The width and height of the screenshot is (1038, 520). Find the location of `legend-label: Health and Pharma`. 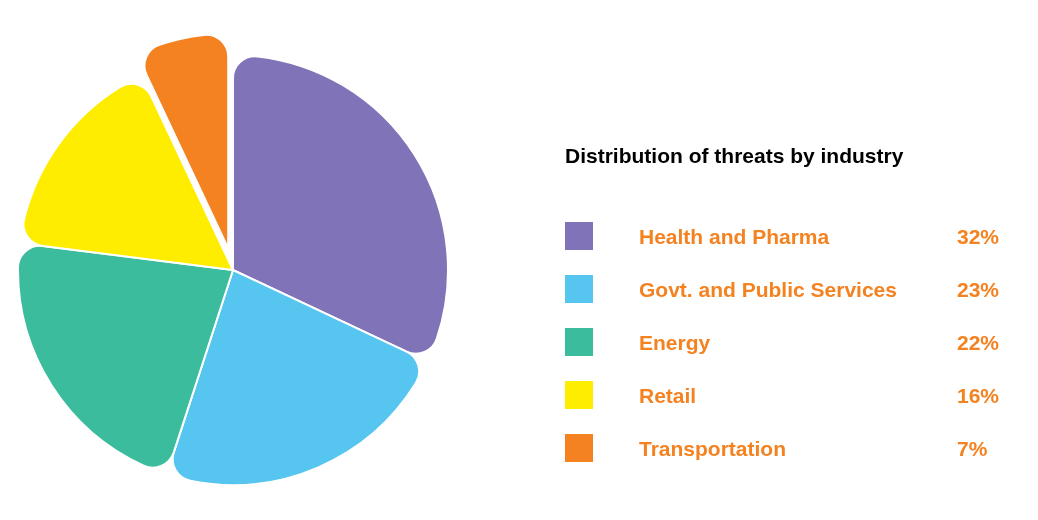

legend-label: Health and Pharma is located at coordinates (734, 236).